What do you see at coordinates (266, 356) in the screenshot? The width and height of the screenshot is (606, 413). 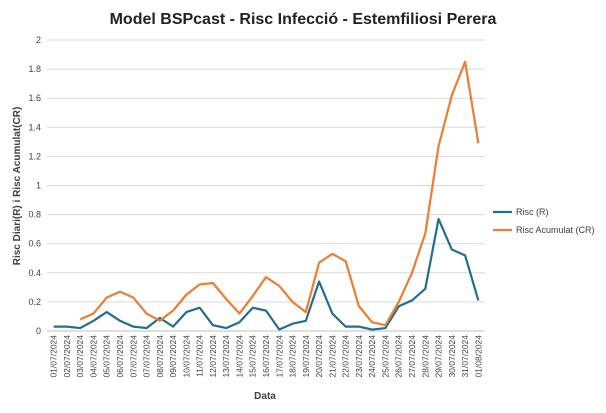 I see `x-tick-label: 16/07/2024` at bounding box center [266, 356].